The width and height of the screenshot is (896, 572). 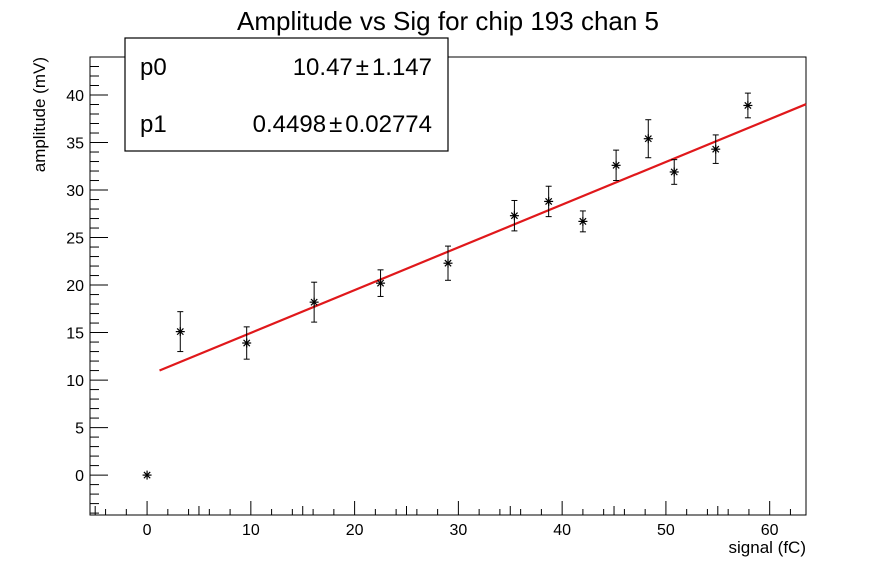 What do you see at coordinates (448, 21) in the screenshot?
I see `chart-title: Amplitude vs Sig for chip 193 chan 5` at bounding box center [448, 21].